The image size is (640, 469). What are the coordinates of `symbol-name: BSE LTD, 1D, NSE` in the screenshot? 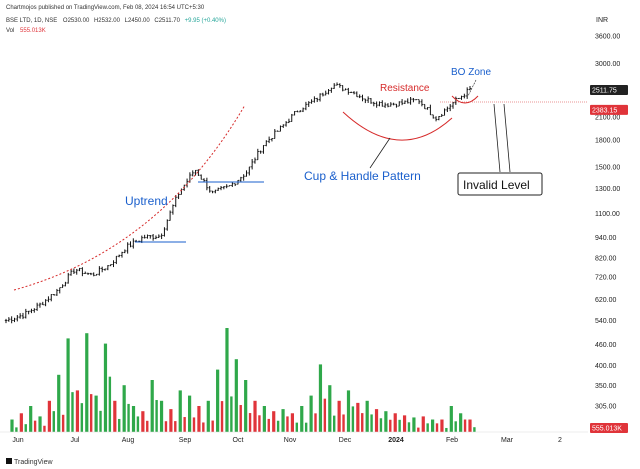 It's located at (31, 21).